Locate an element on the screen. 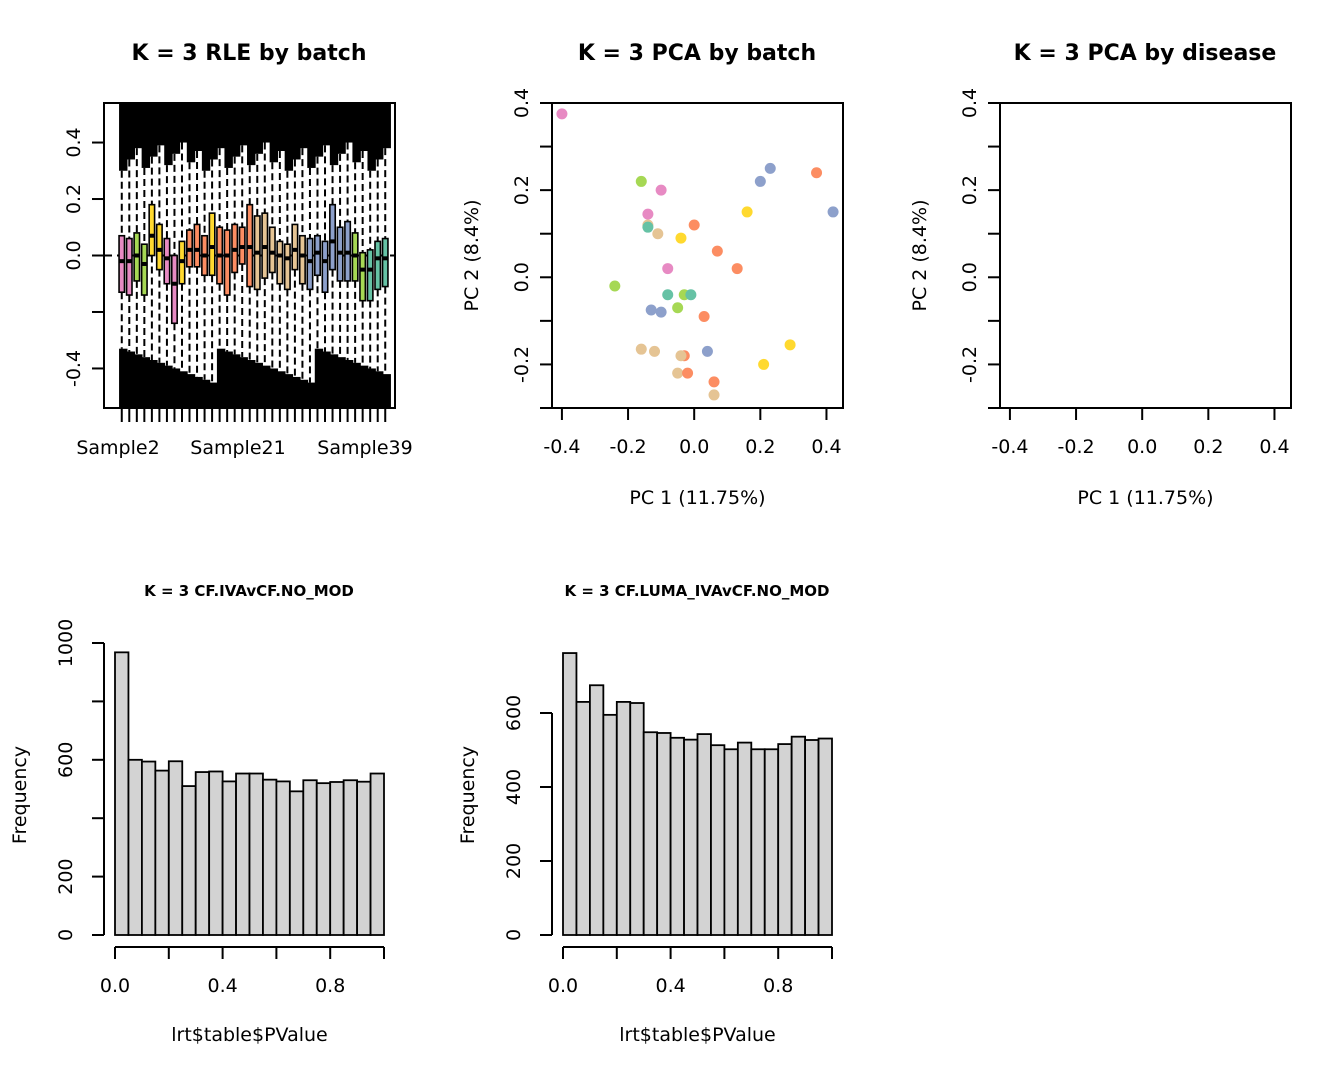 Image resolution: width=1344 pixels, height=1075 pixels. y-axis-label: Frequency is located at coordinates (20, 795).